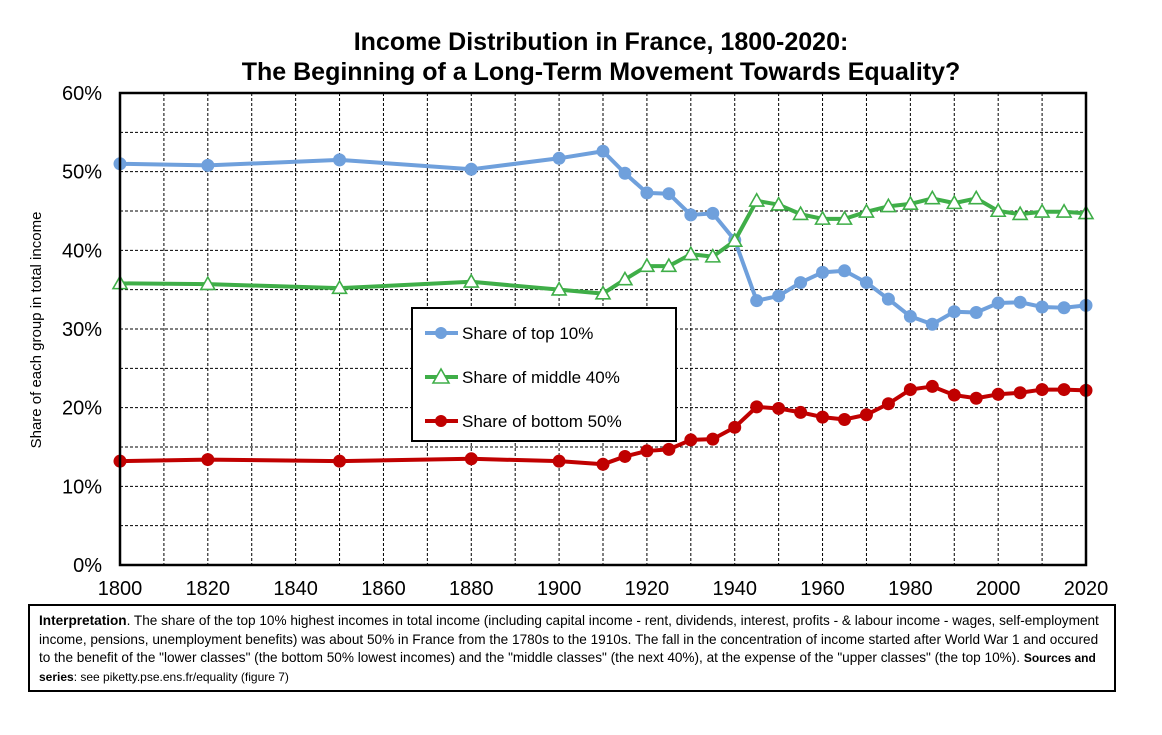  Describe the element at coordinates (734, 589) in the screenshot. I see `x-tick-label: 1940` at that location.